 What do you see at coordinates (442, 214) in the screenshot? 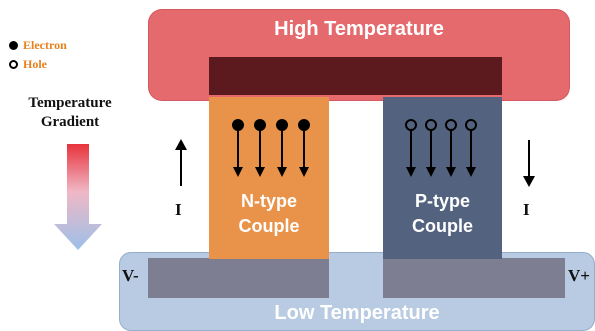
I see `p-type-couple-label: P-type Couple` at bounding box center [442, 214].